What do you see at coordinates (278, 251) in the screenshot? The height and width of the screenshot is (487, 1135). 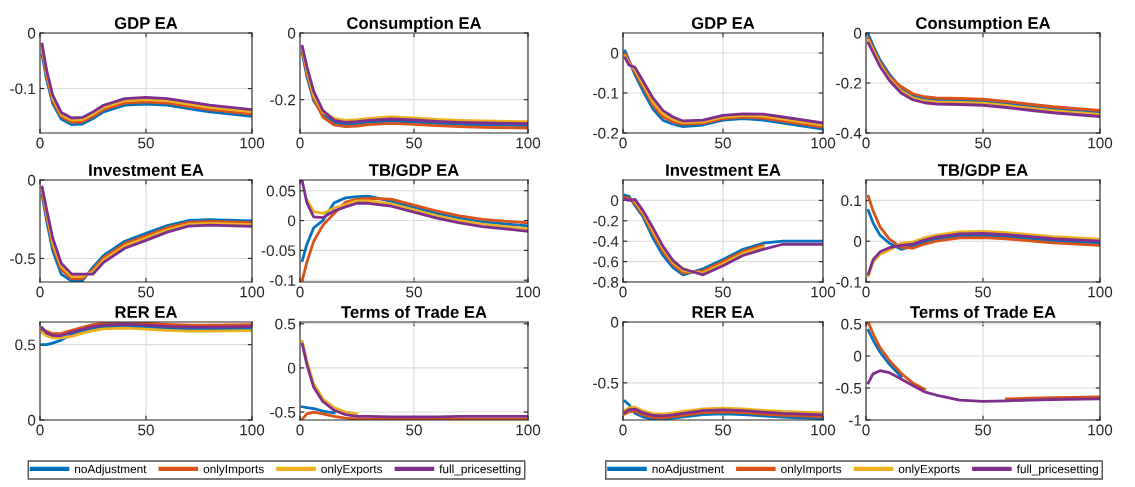 I see `y-tick-label: -0.05` at bounding box center [278, 251].